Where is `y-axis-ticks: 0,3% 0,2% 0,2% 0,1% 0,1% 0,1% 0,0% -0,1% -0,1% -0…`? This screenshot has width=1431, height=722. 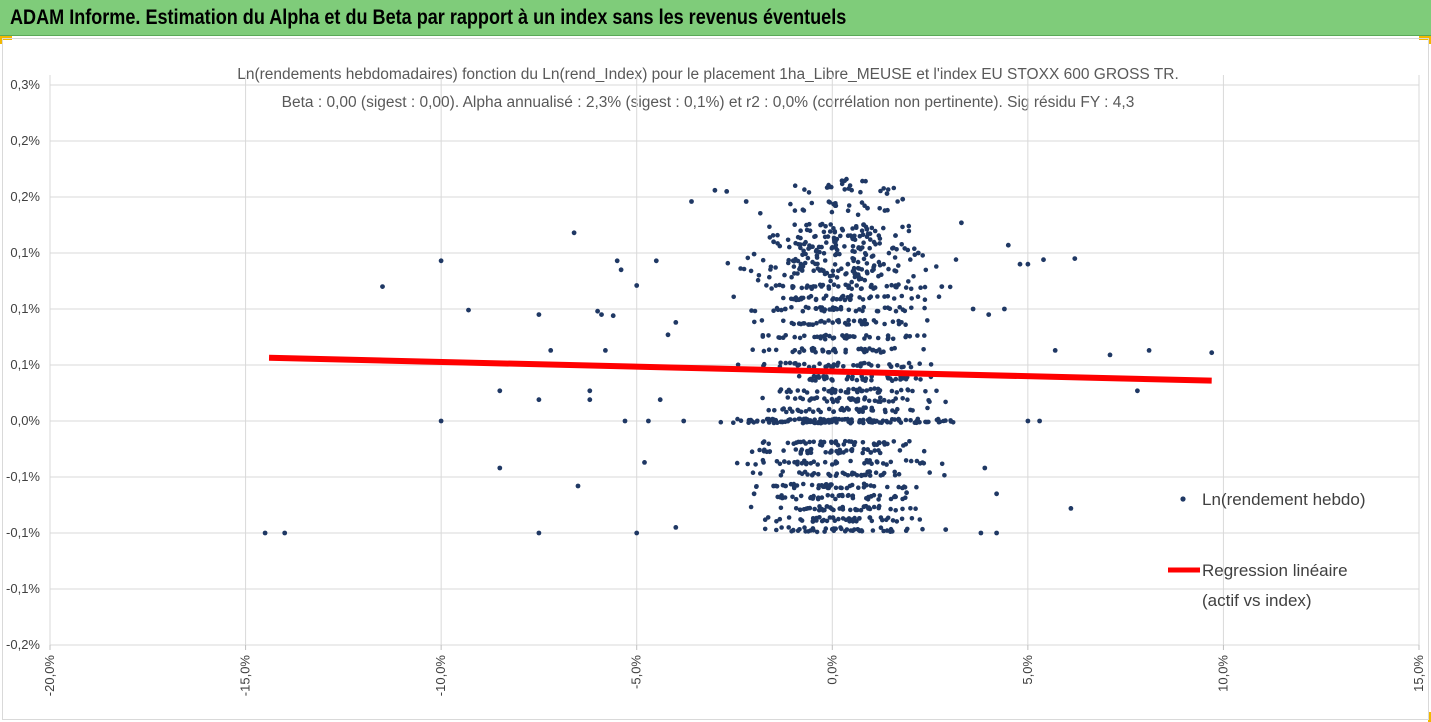
y-axis-ticks: 0,3% 0,2% 0,2% 0,1% 0,1% 0,1% 0,0% -0,1% -0,1% -0… is located at coordinates (23, 364).